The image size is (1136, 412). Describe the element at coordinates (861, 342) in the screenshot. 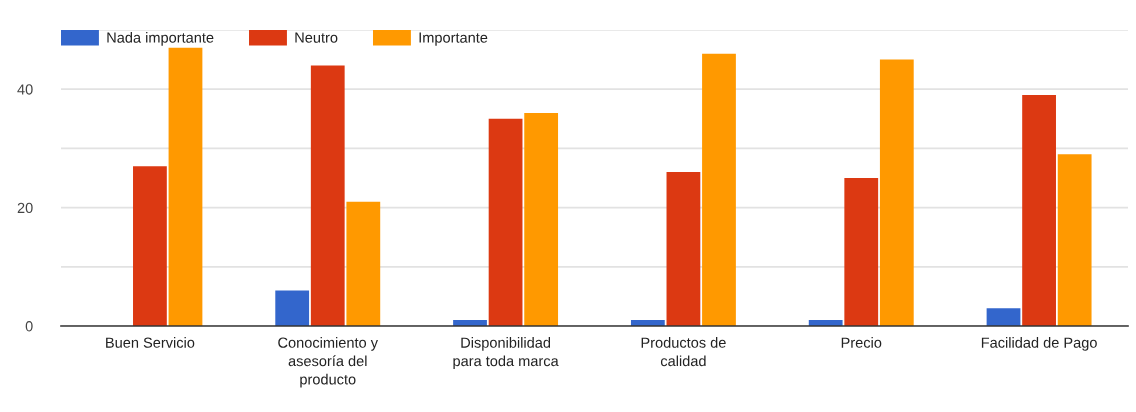

I see `x-tick-label: Precio` at that location.